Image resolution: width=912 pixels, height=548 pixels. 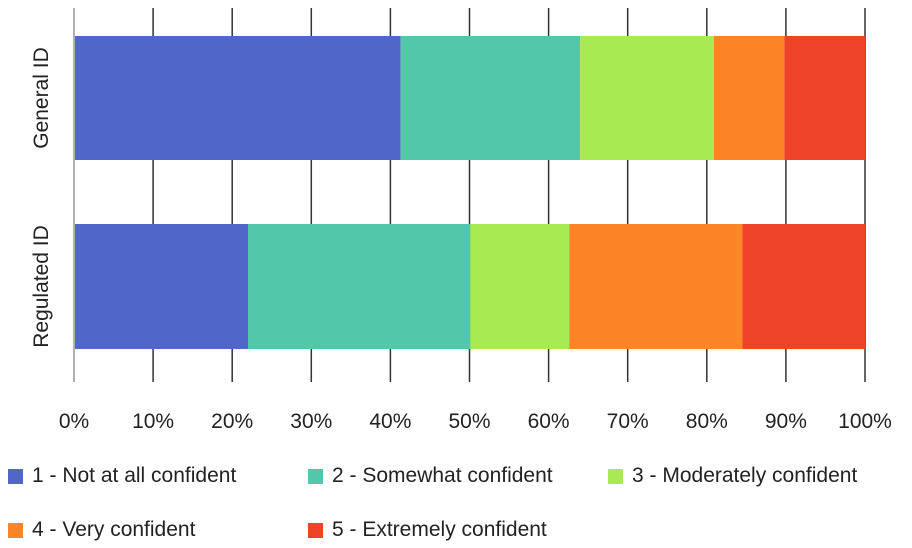 I want to click on x-tick-label: 0%, so click(x=74, y=421).